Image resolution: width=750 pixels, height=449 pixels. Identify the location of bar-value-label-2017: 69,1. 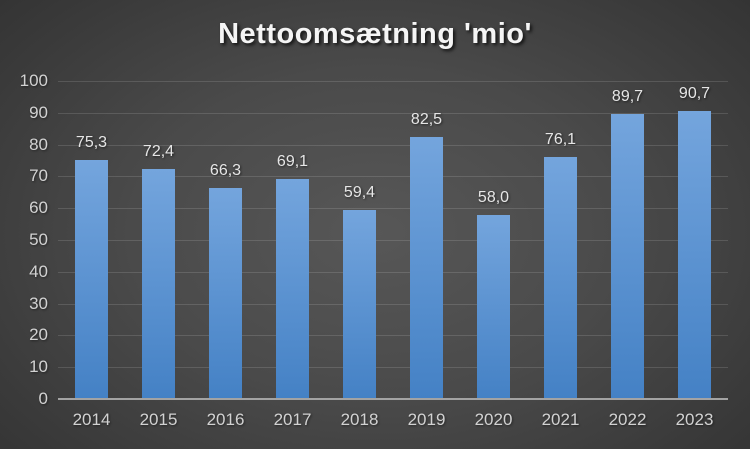
(292, 162).